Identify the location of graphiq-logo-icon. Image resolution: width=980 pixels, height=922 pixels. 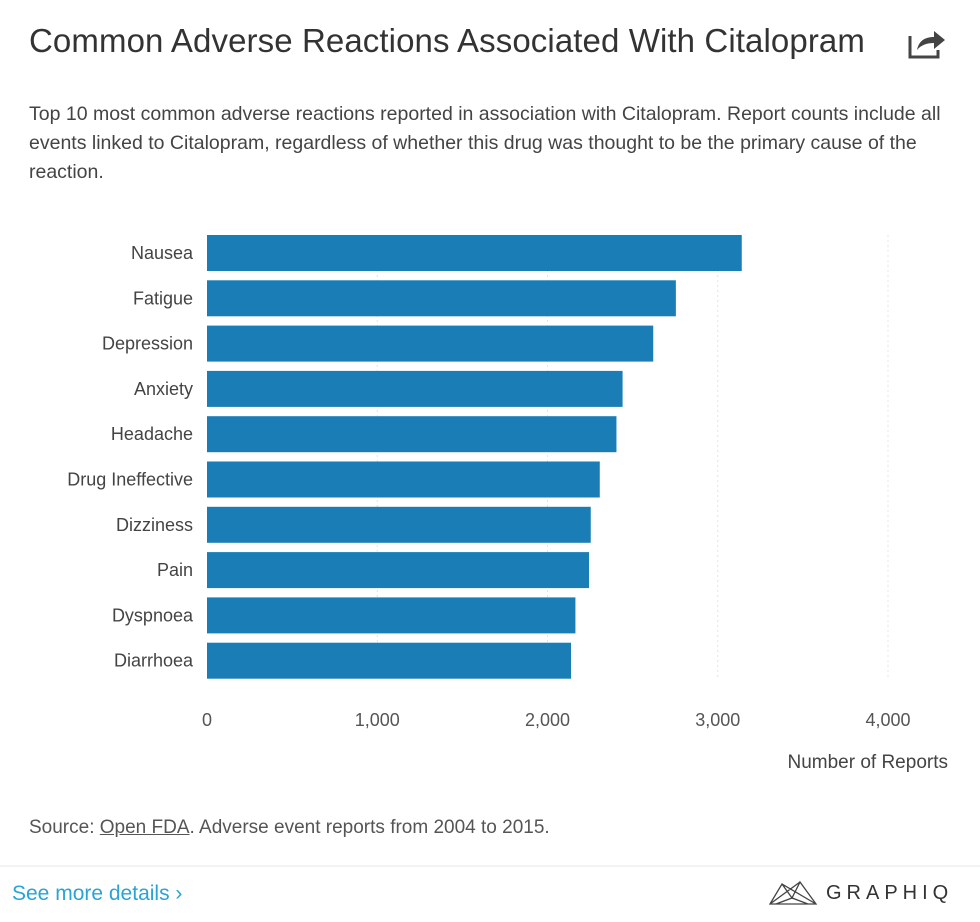
(793, 892).